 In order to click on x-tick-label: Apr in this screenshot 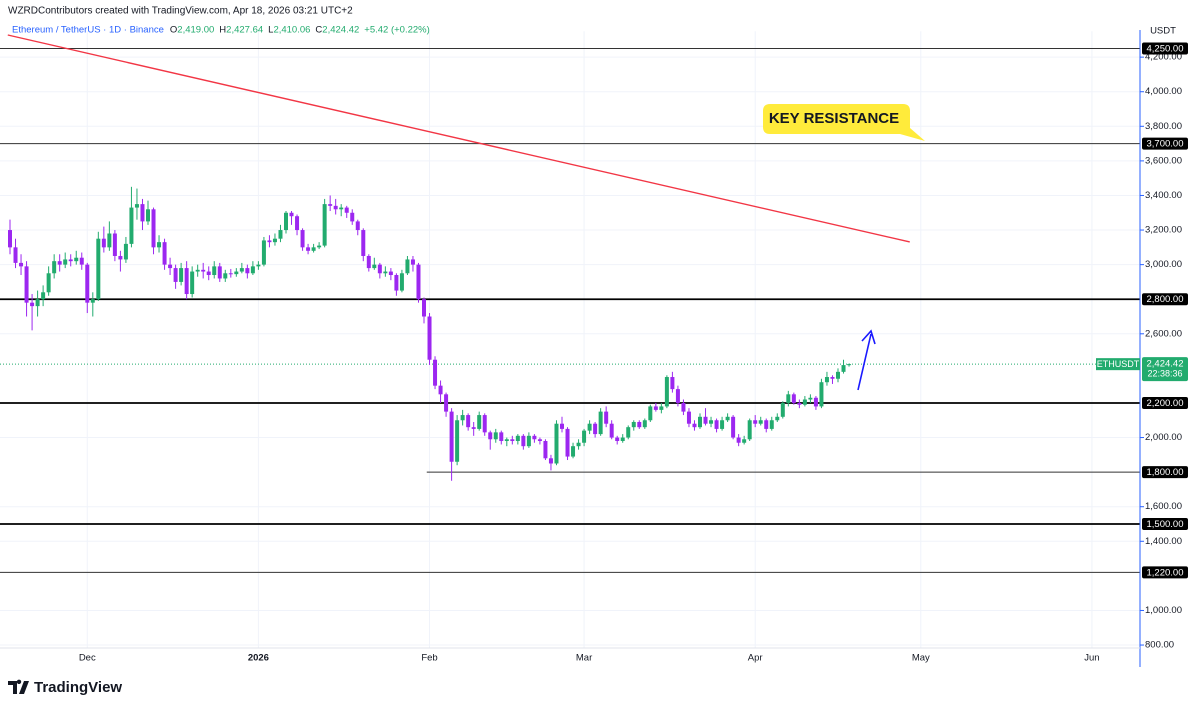, I will do `click(755, 658)`.